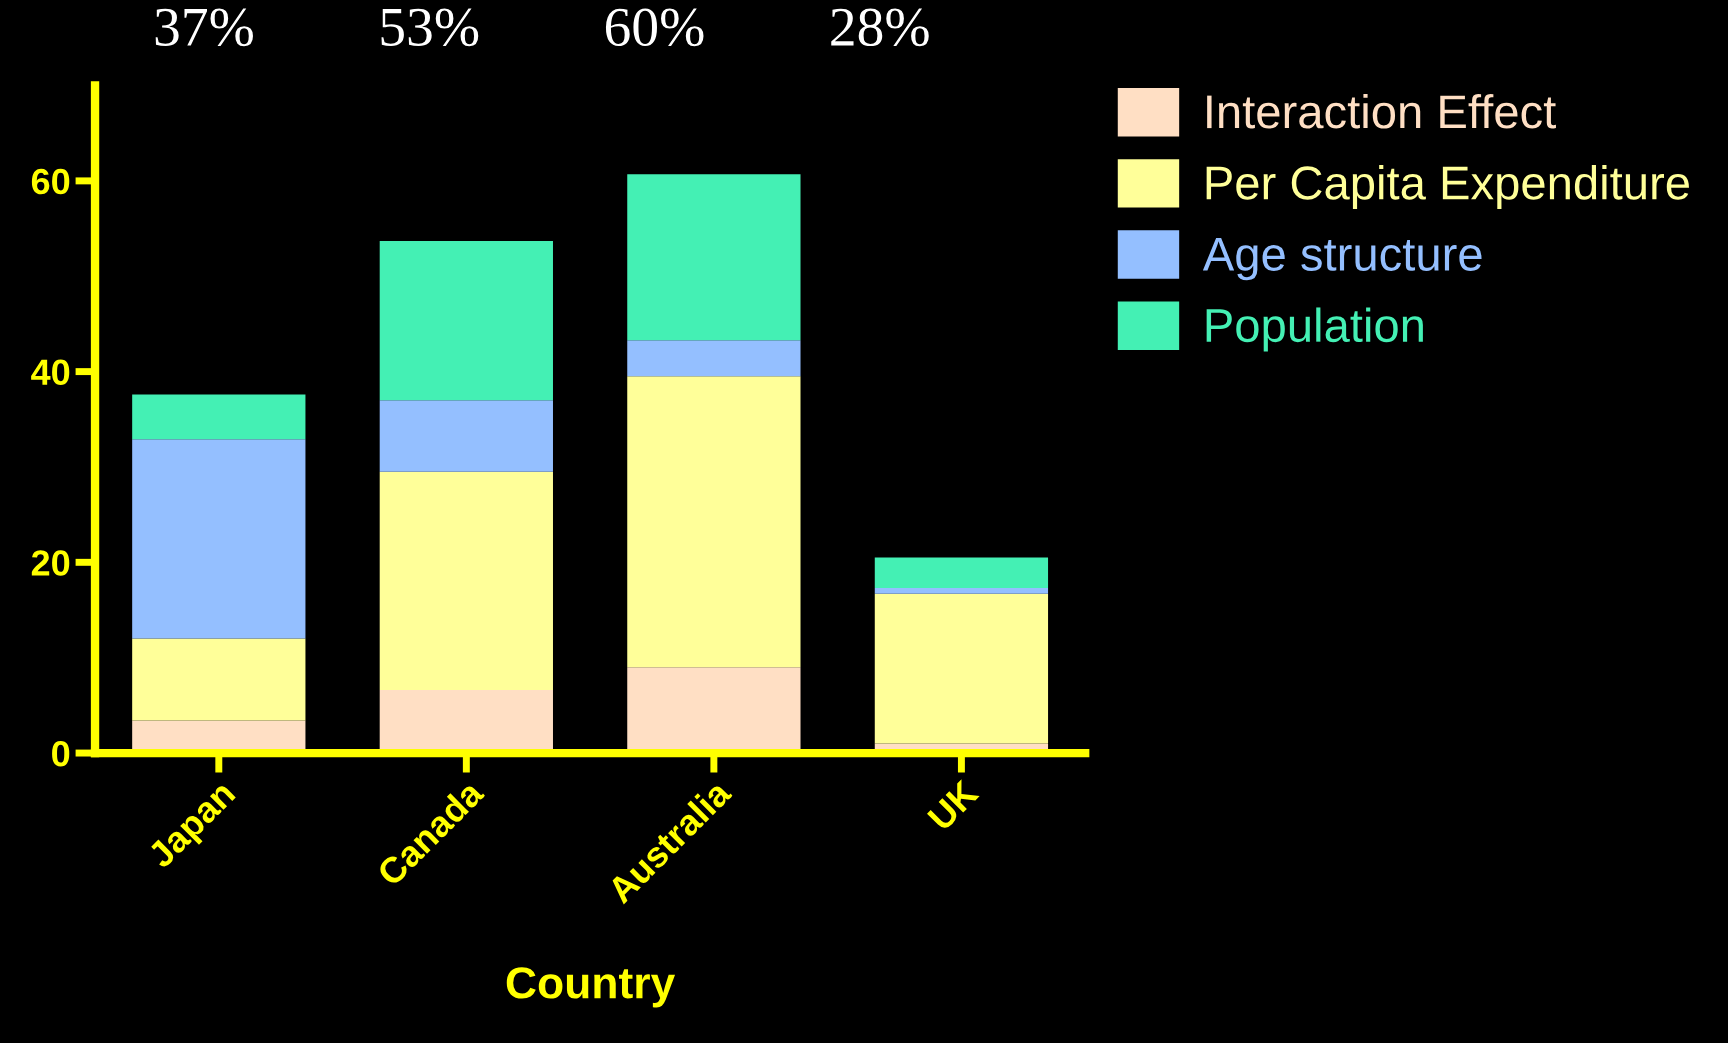  Describe the element at coordinates (50, 563) in the screenshot. I see `y-tick-label: 20` at that location.